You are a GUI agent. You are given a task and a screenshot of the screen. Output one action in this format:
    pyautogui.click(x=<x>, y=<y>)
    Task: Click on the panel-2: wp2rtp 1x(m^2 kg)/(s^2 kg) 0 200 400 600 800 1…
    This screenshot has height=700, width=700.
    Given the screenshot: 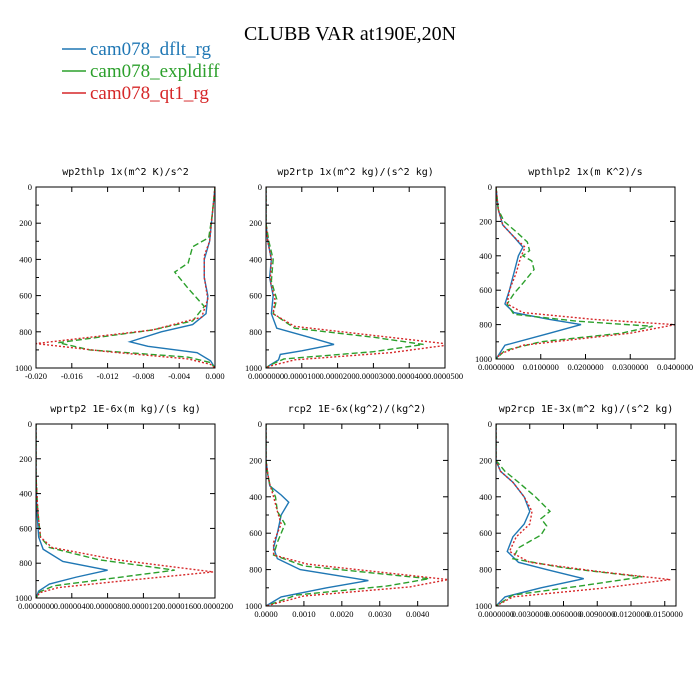 What is the action you would take?
    pyautogui.click(x=354, y=274)
    